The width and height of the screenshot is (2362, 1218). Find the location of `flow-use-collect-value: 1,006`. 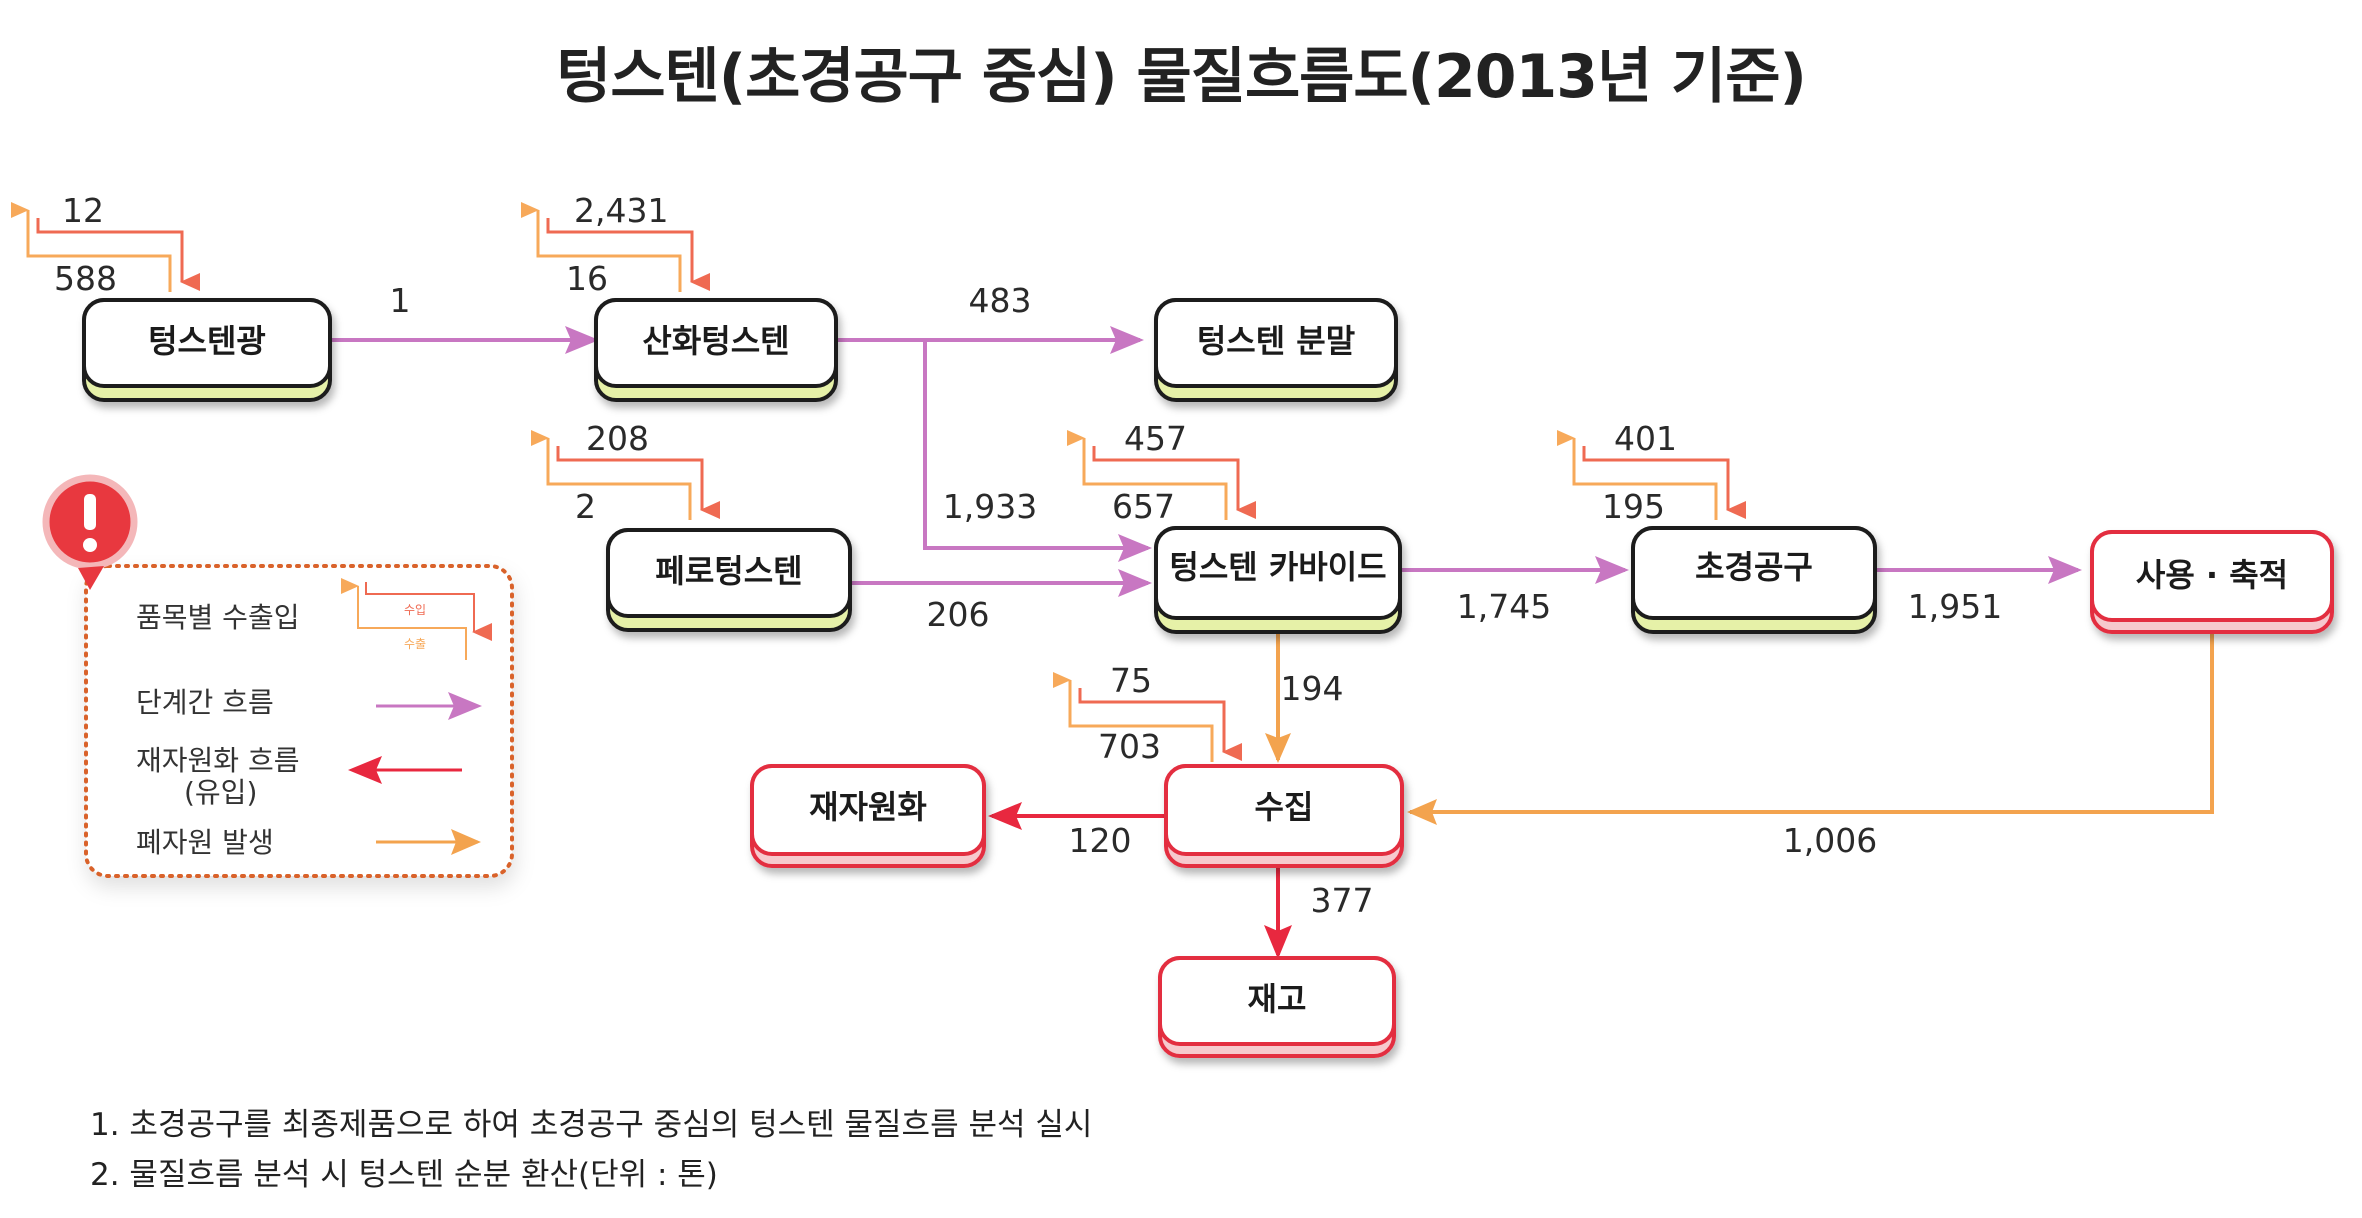

flow-use-collect-value: 1,006 is located at coordinates (1830, 840).